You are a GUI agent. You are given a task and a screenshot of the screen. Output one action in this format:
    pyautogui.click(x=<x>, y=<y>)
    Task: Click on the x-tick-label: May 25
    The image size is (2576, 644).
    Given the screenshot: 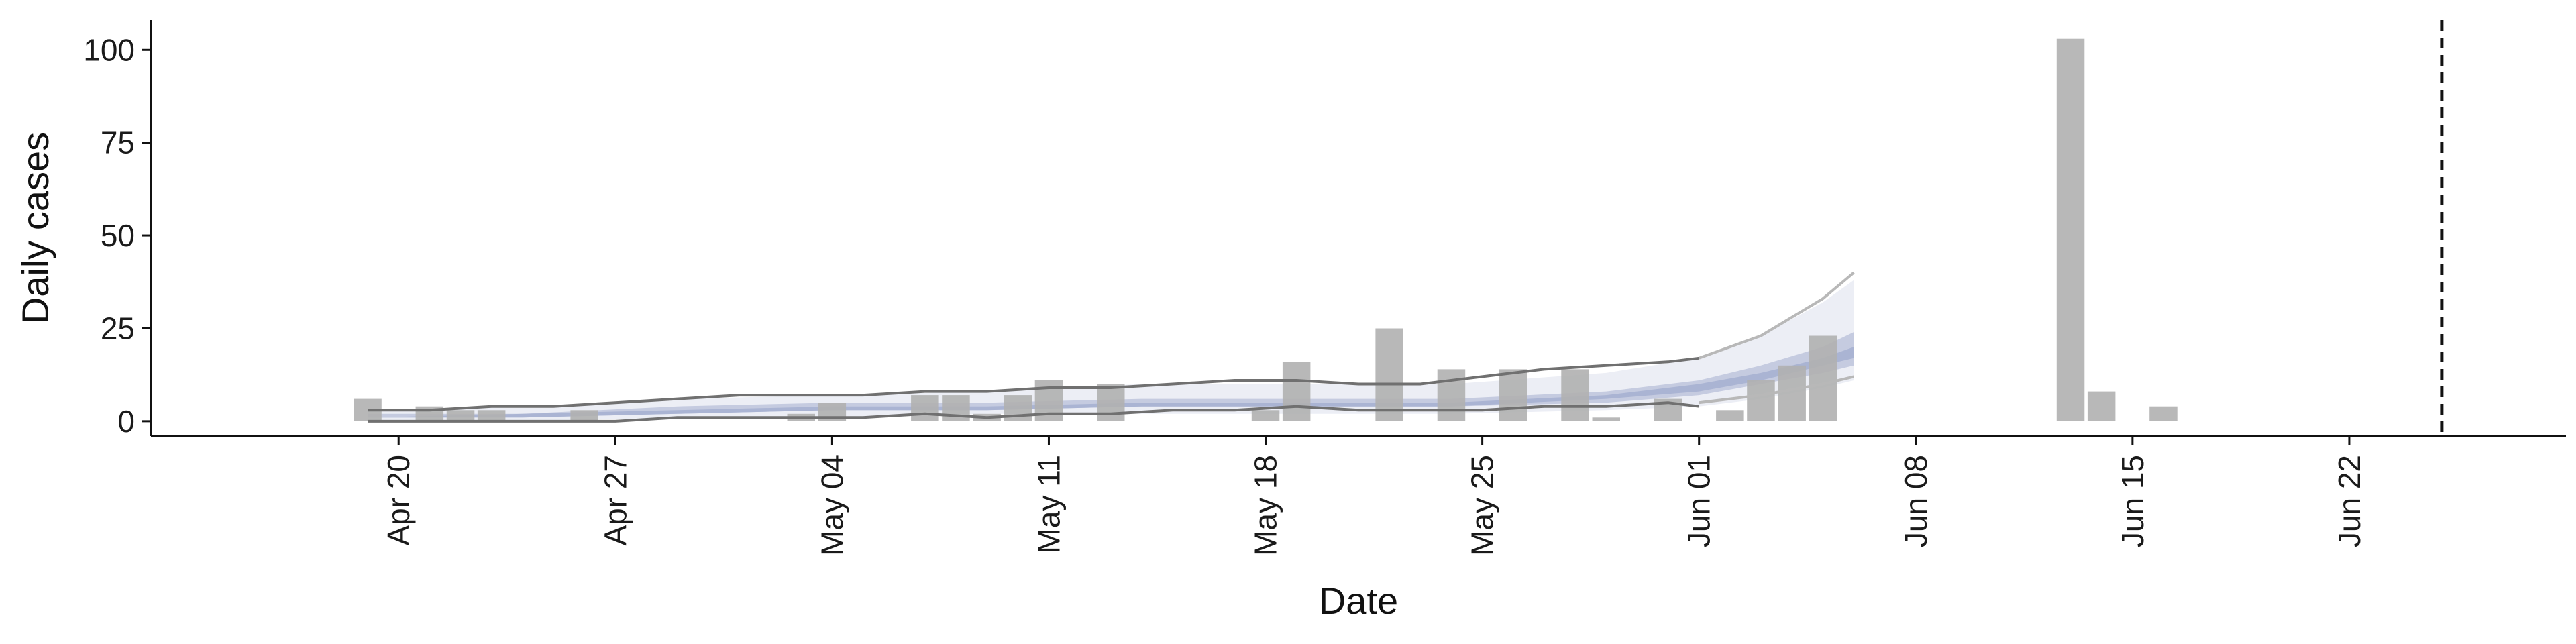 What is the action you would take?
    pyautogui.click(x=1482, y=505)
    